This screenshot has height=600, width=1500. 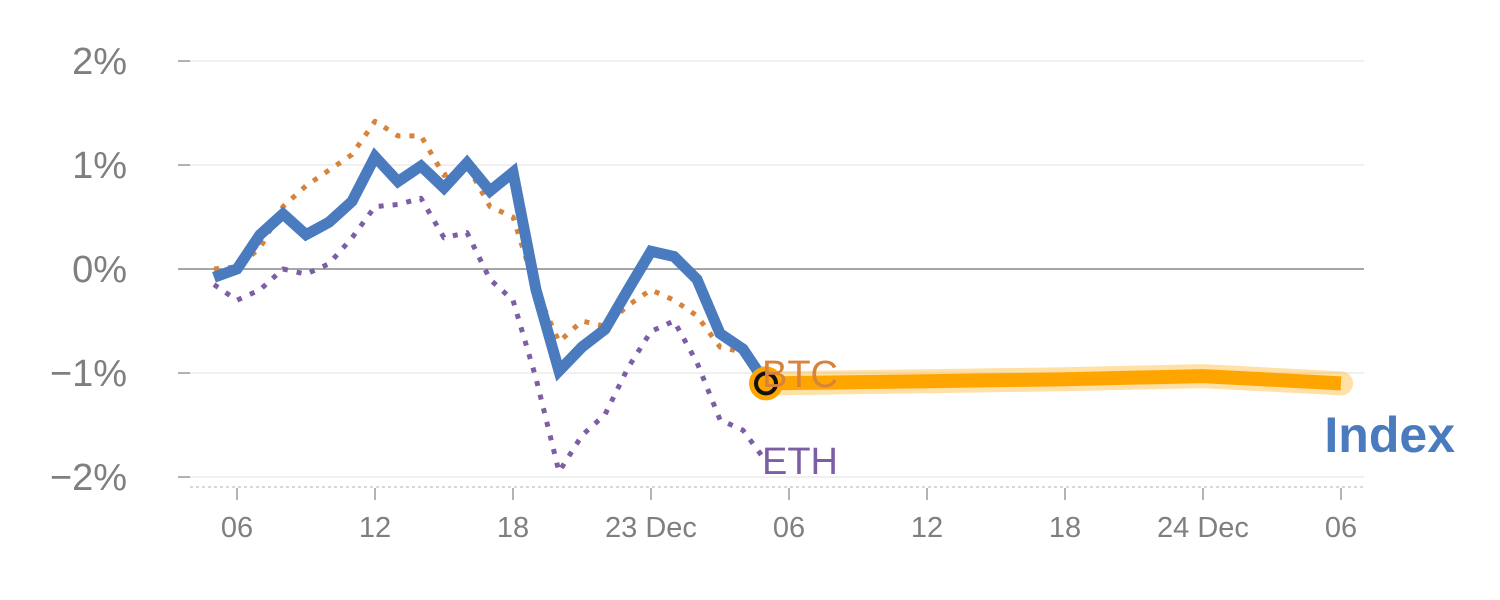 I want to click on x-tick-label: 23 Dec, so click(x=651, y=528).